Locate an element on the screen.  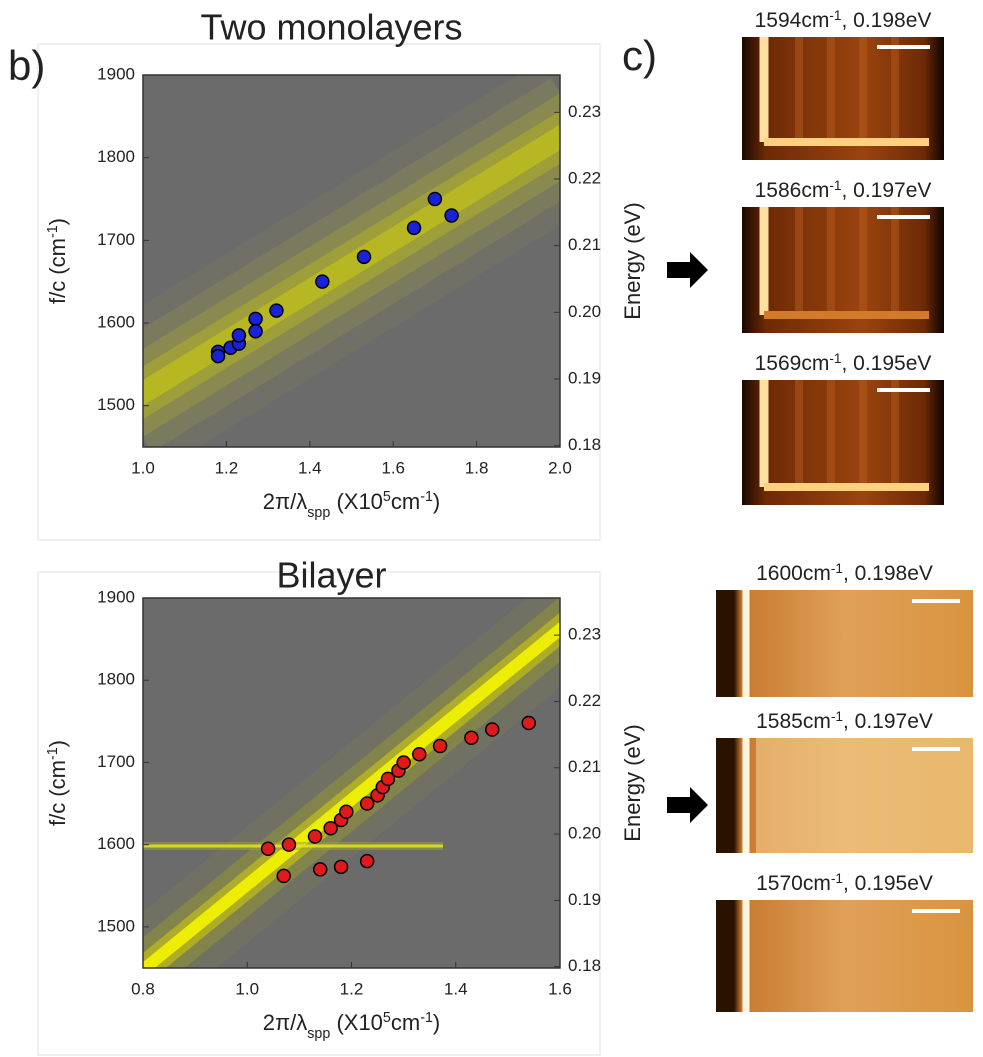
chart-title: Two monolayers is located at coordinates (331, 27).